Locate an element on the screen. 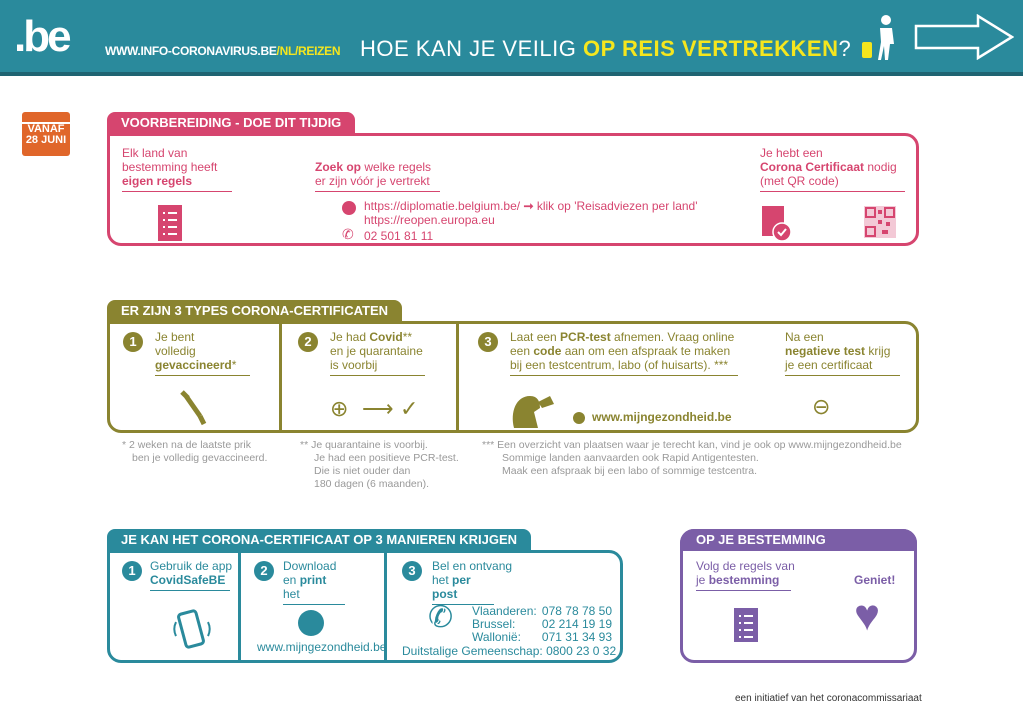 This screenshot has height=714, width=1023. text: Gebruik de app is located at coordinates (191, 566).